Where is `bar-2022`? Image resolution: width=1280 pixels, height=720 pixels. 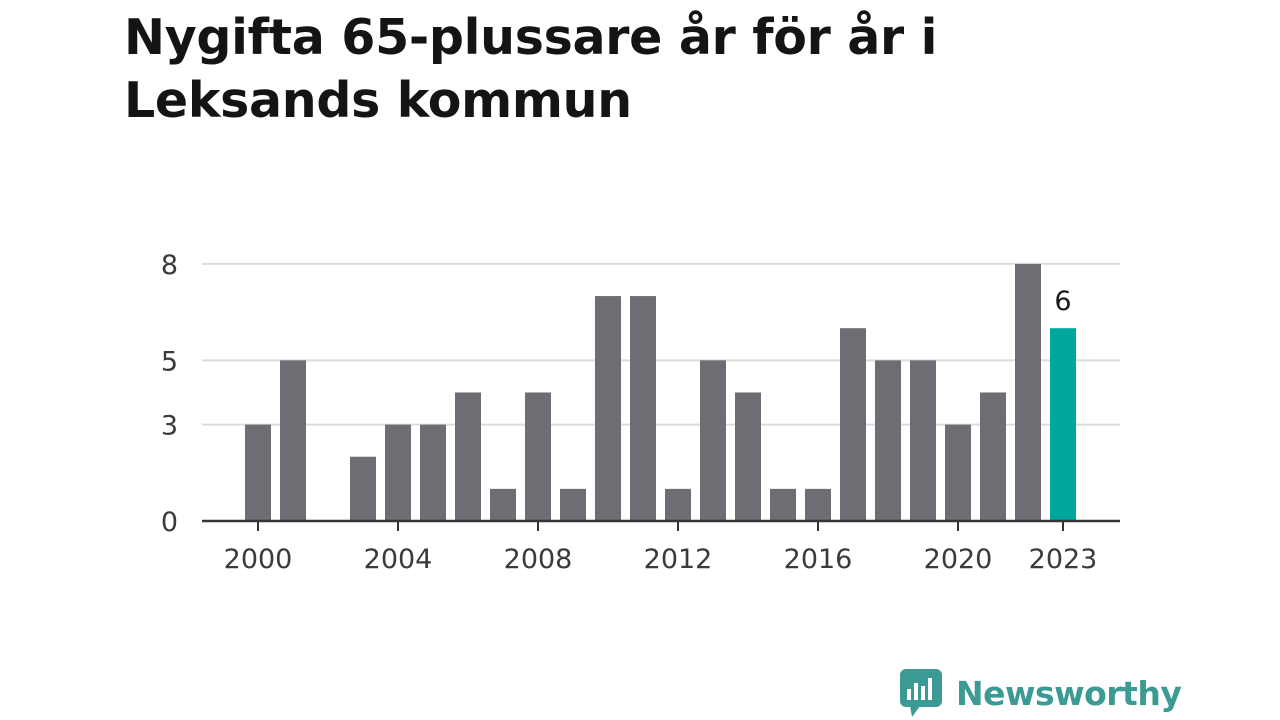 bar-2022 is located at coordinates (1028, 392).